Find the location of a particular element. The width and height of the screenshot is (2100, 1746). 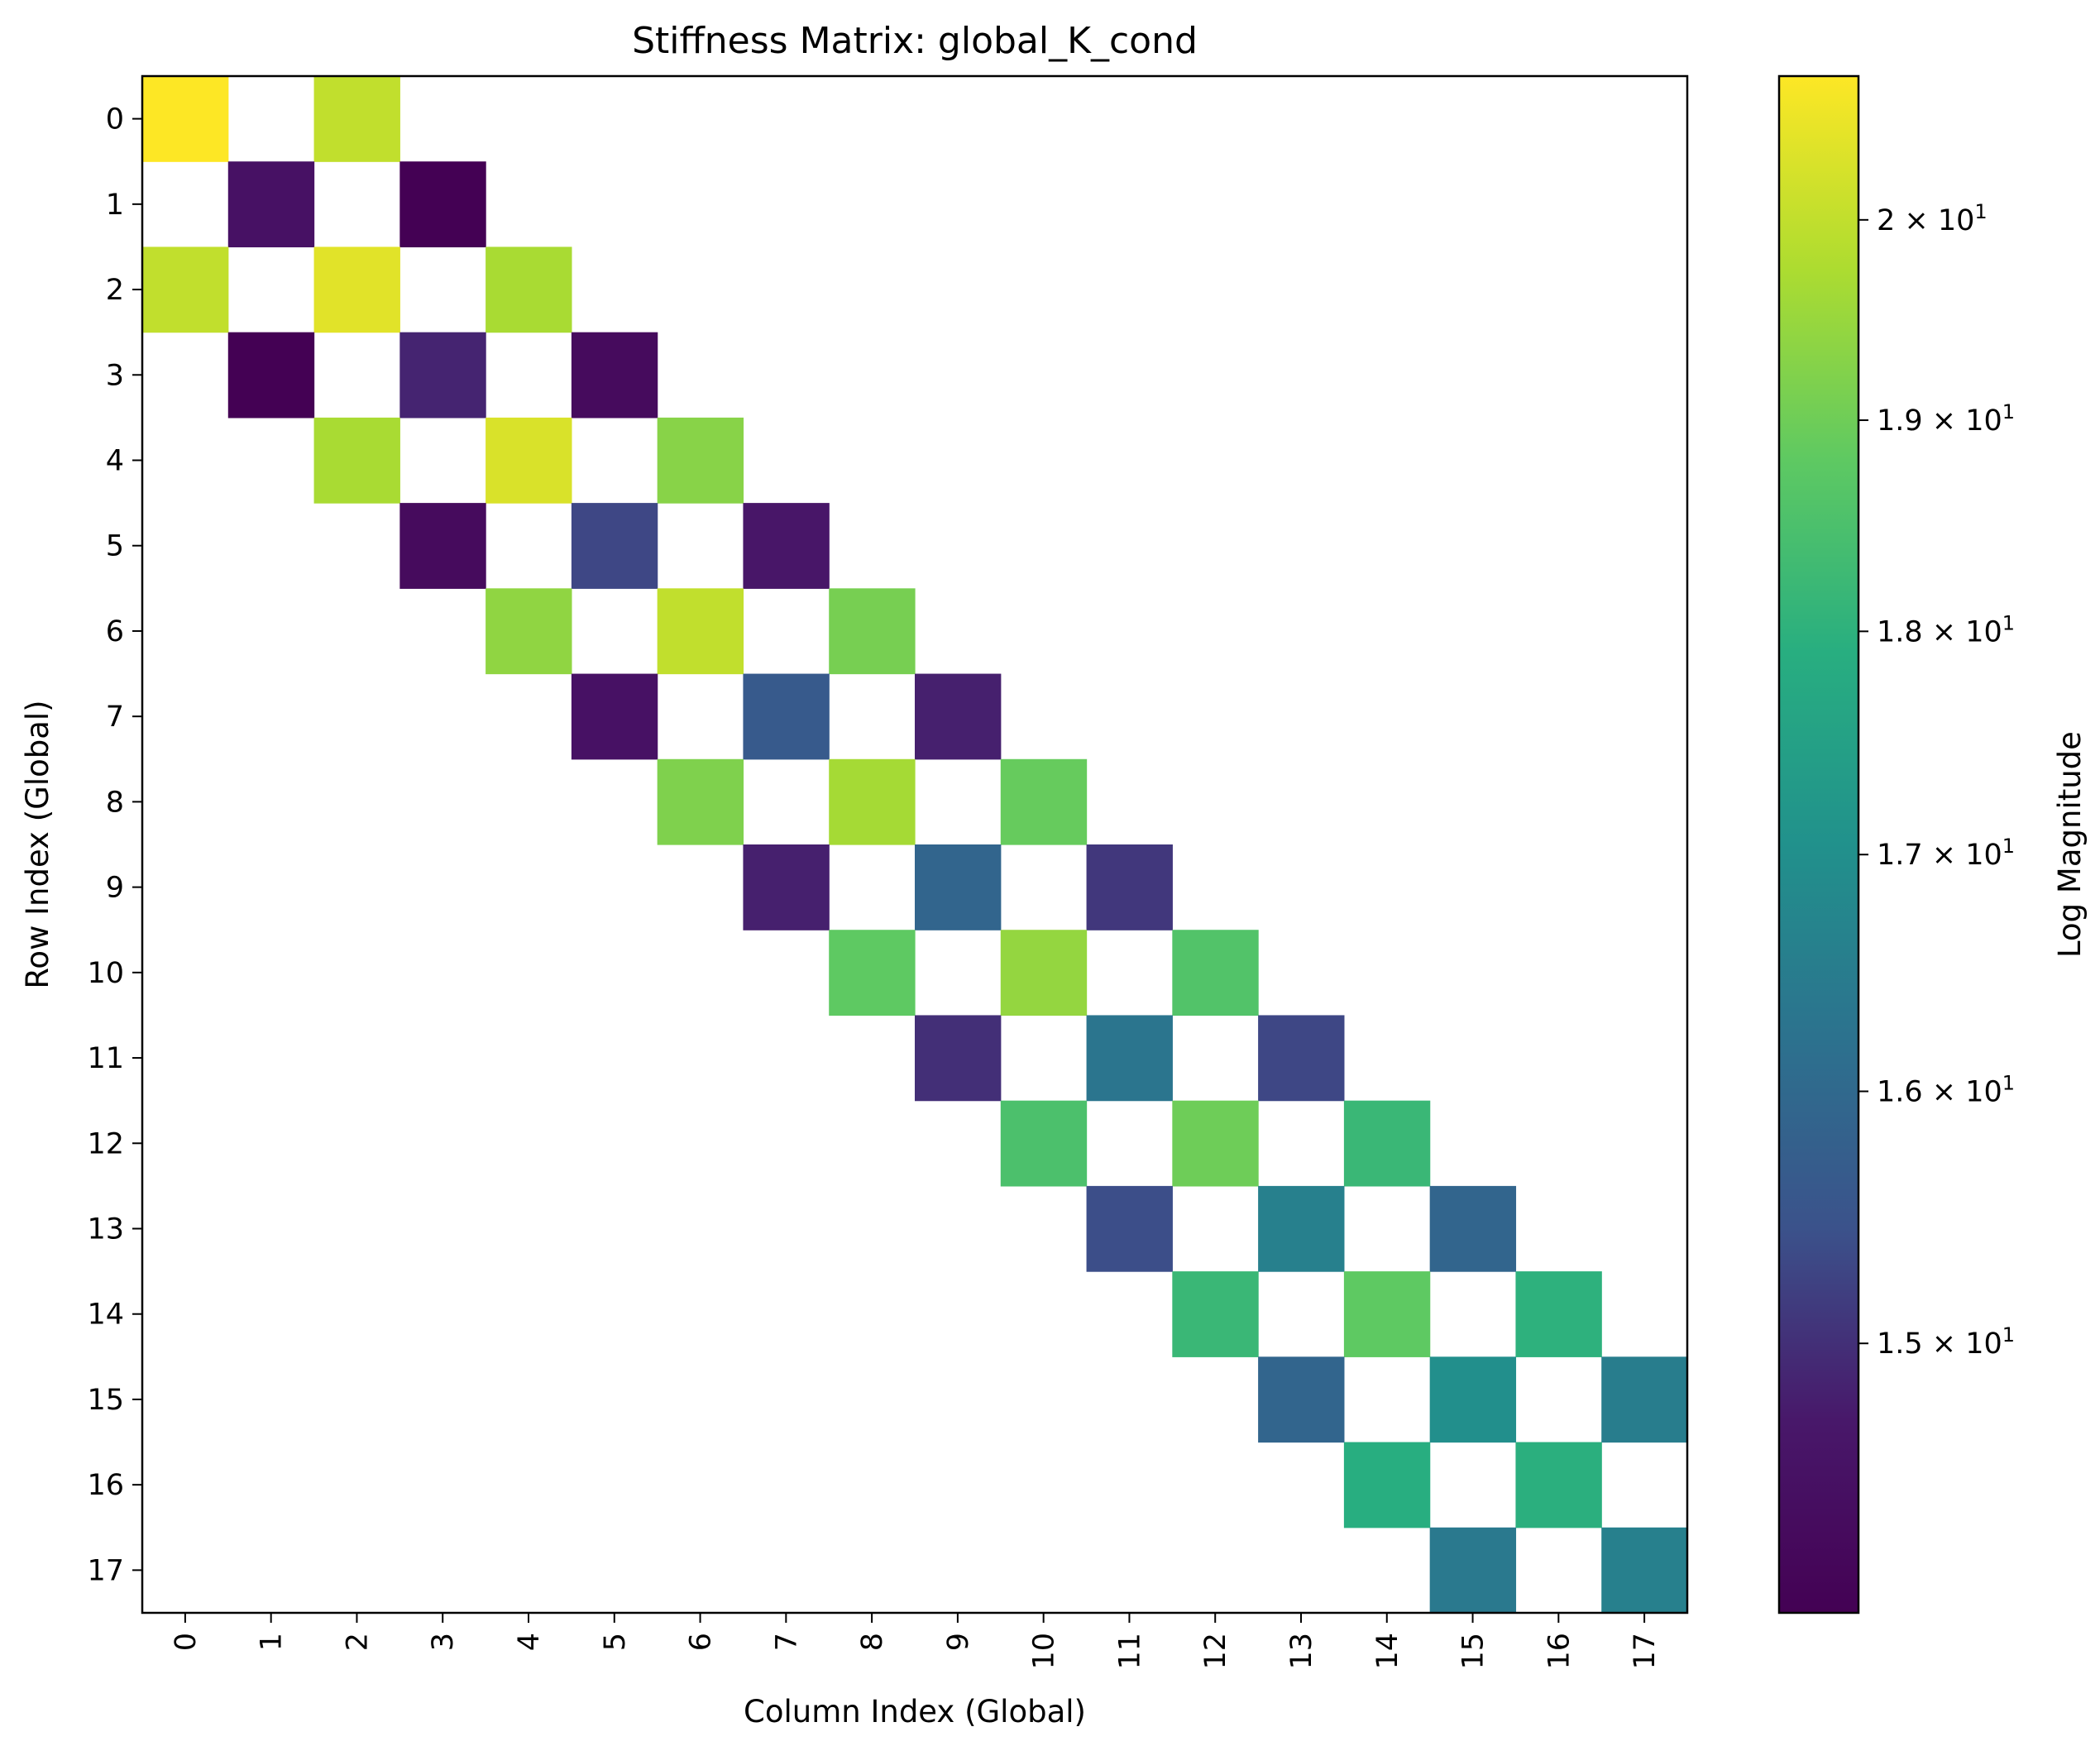

heatmap-cell-r2-c0 is located at coordinates (186, 289).